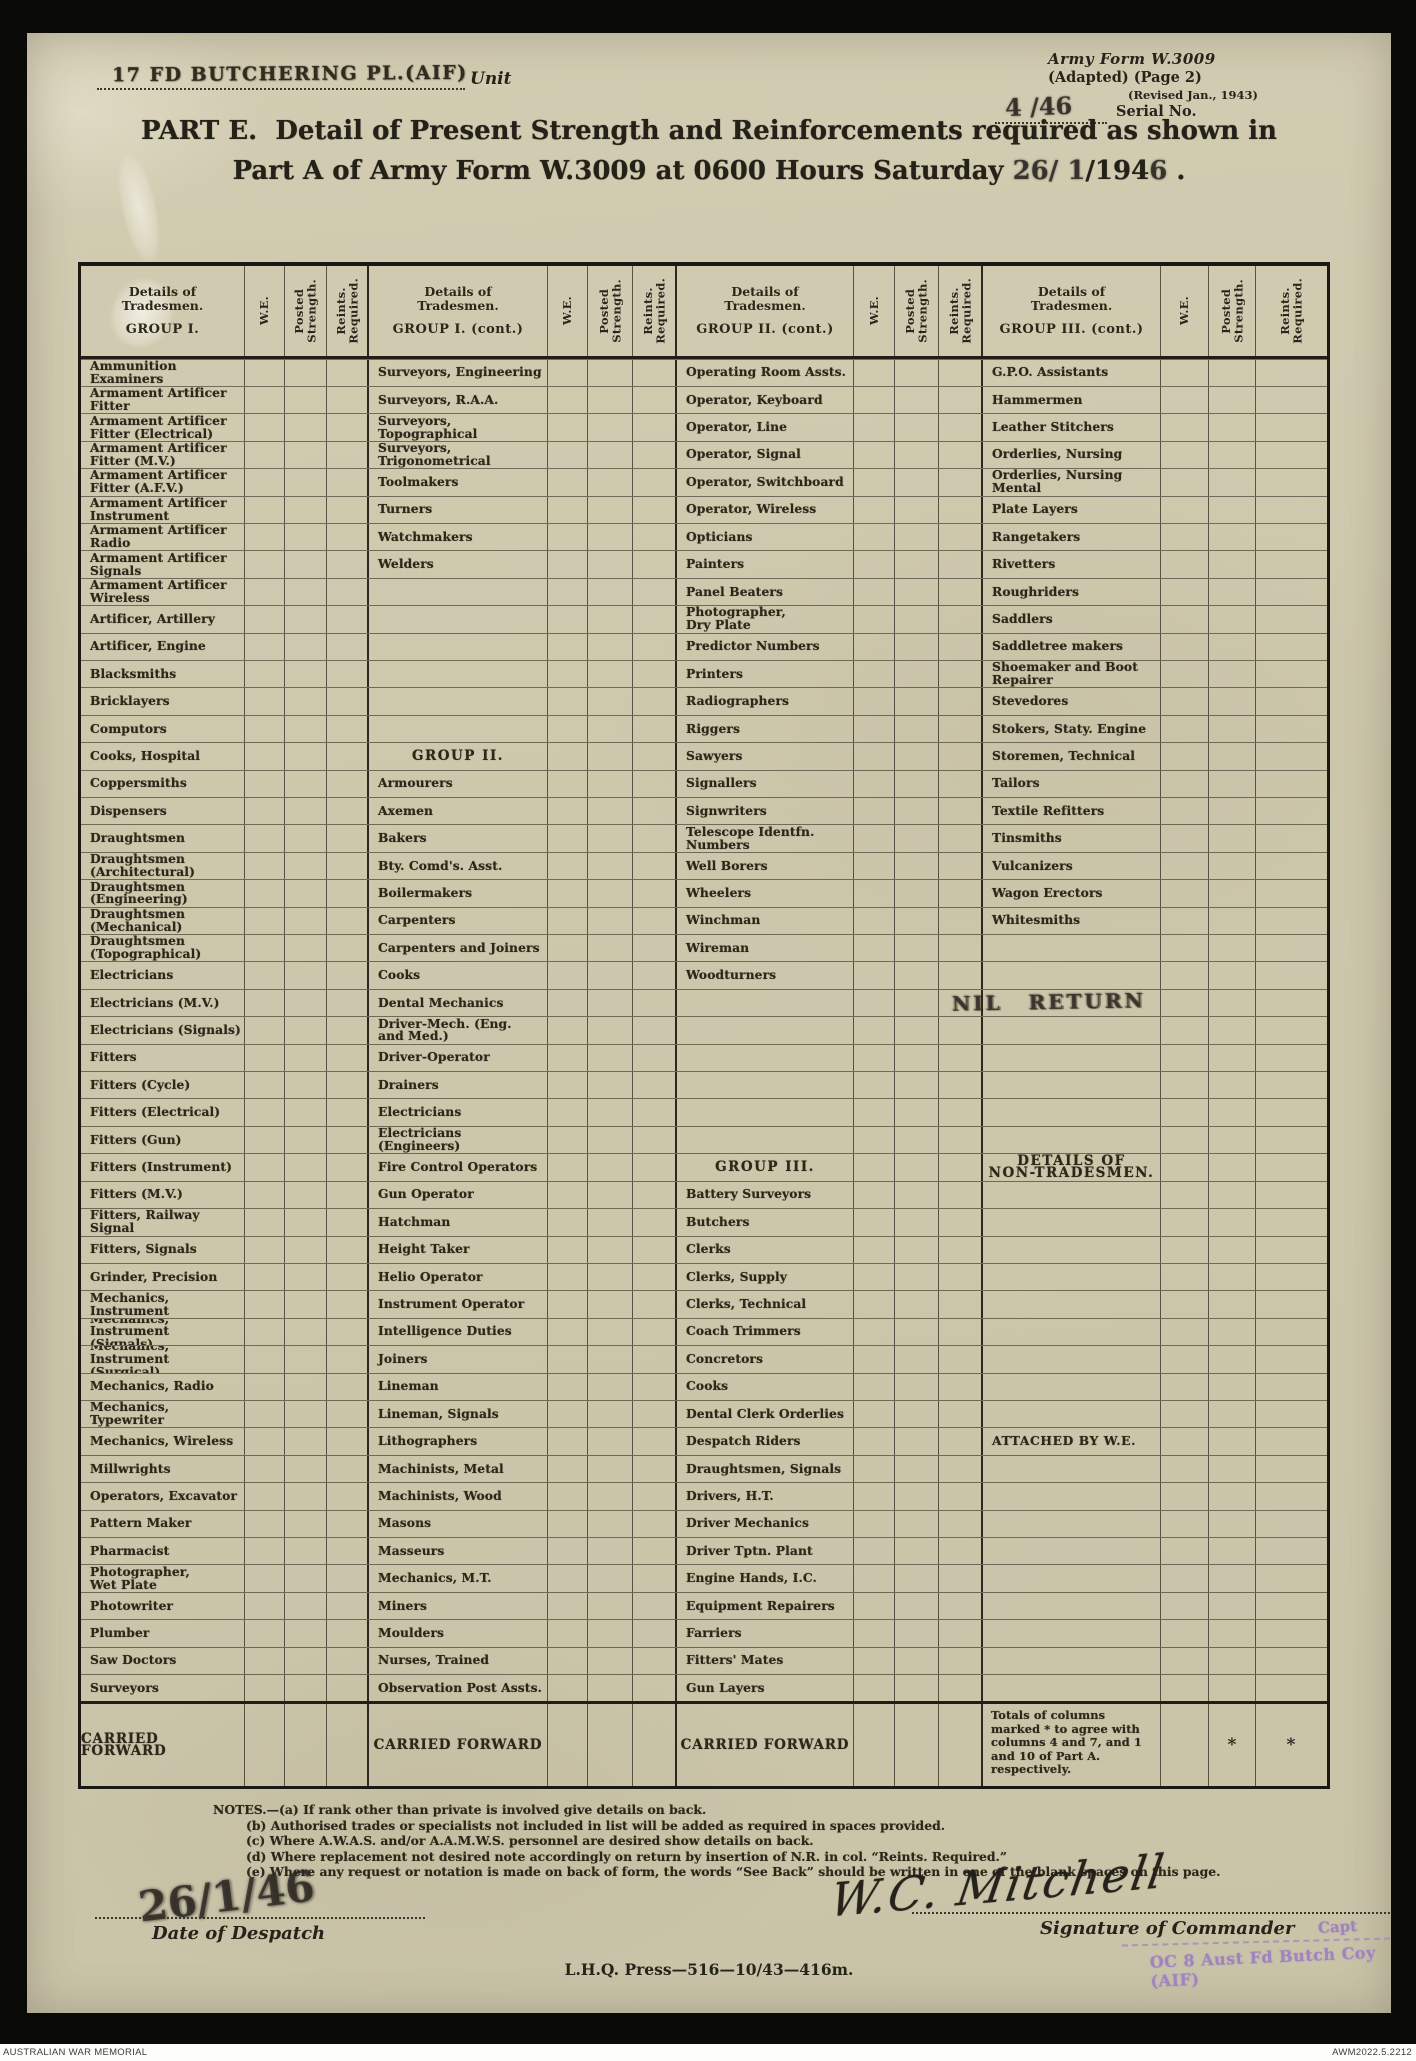  What do you see at coordinates (764, 1359) in the screenshot?
I see `trade-cell: Concretors` at bounding box center [764, 1359].